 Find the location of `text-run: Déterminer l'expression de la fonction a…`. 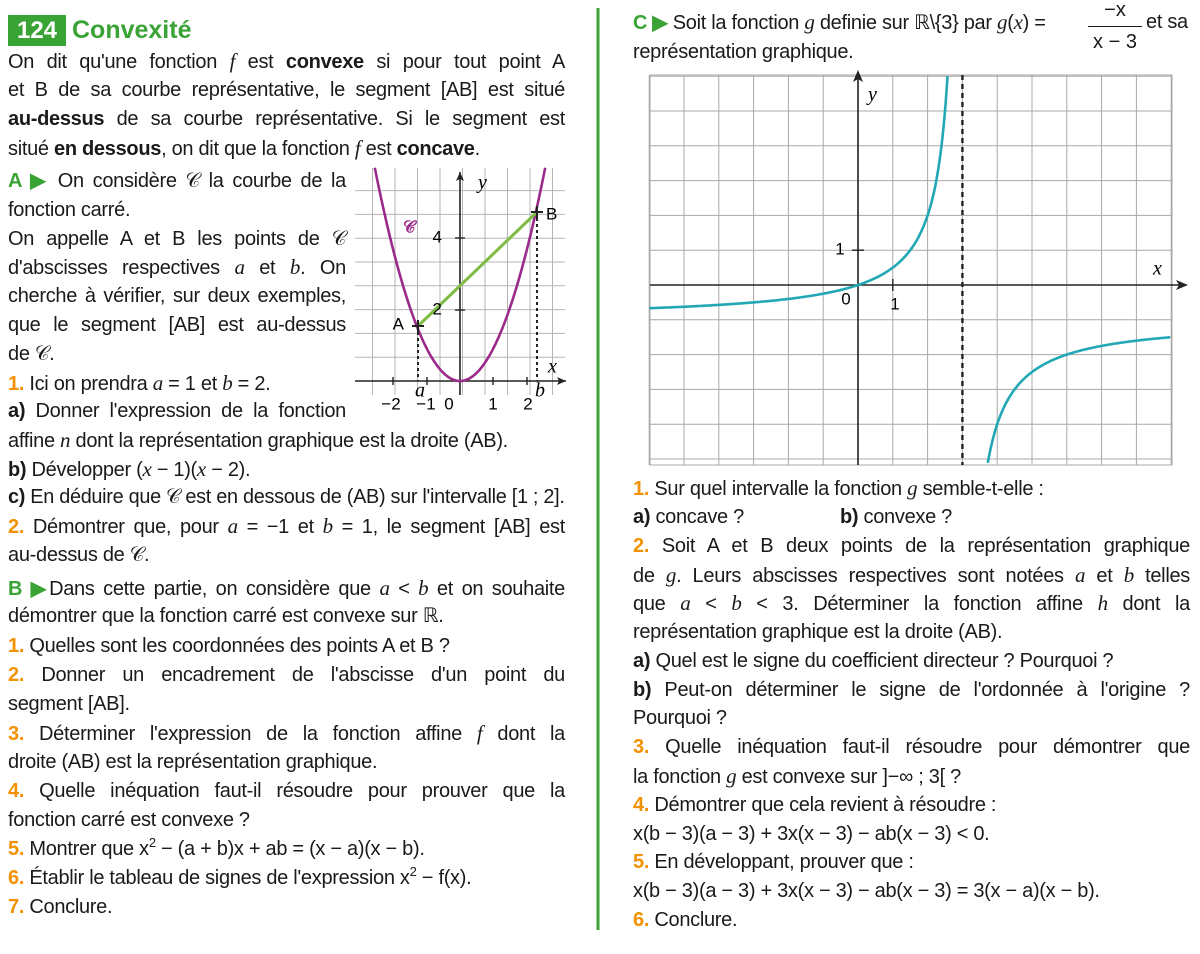

text-run: Déterminer l'expression de la fonction a… is located at coordinates (250, 734).